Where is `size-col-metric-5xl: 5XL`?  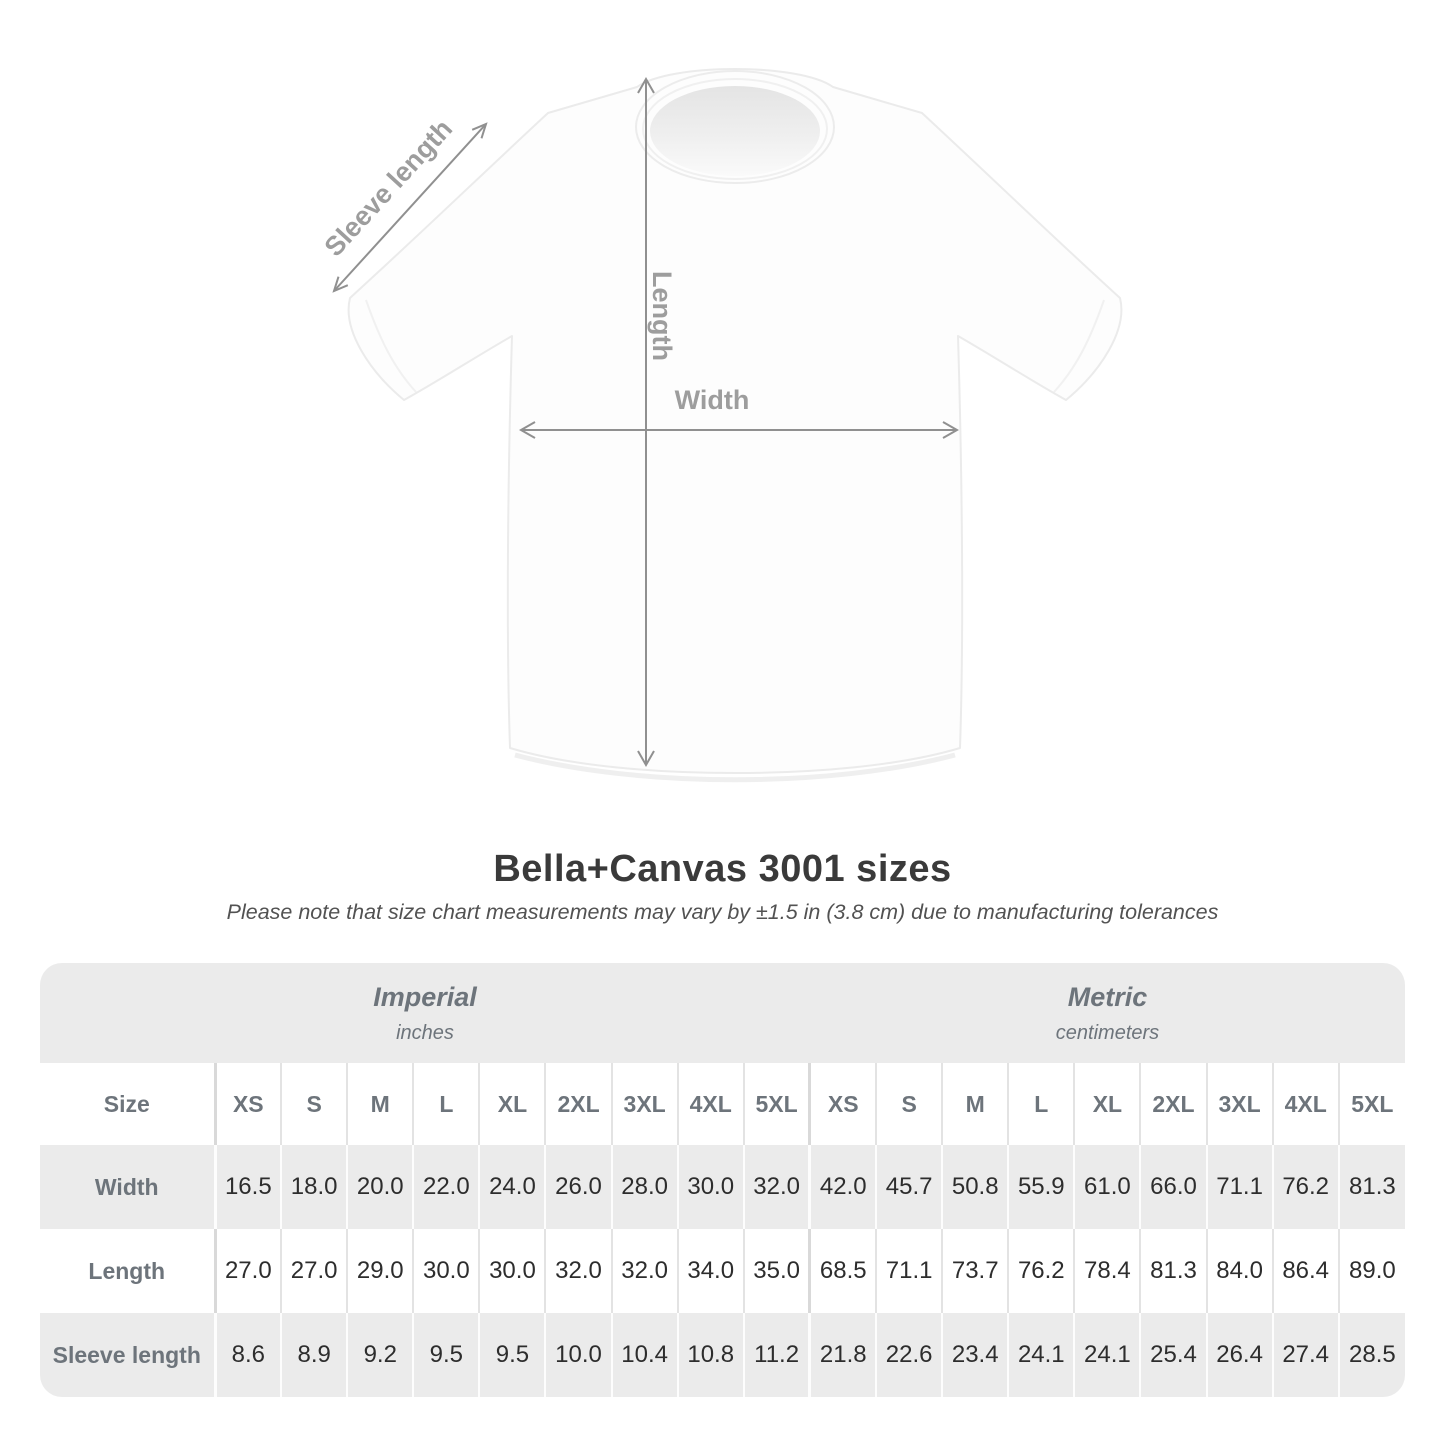 size-col-metric-5xl: 5XL is located at coordinates (1371, 1104).